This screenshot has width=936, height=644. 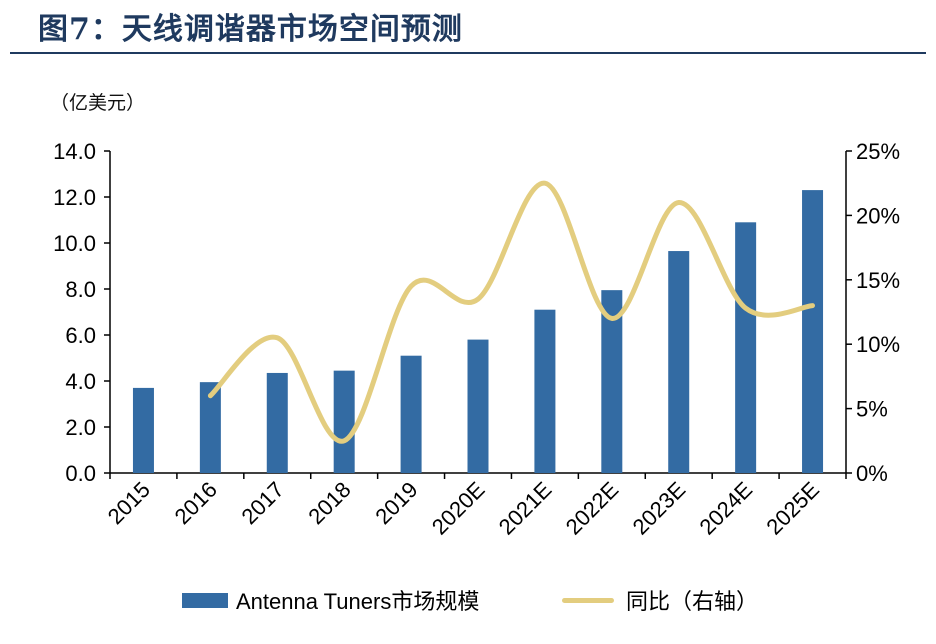 I want to click on y-left-tick-label: 10.0, so click(x=74, y=243).